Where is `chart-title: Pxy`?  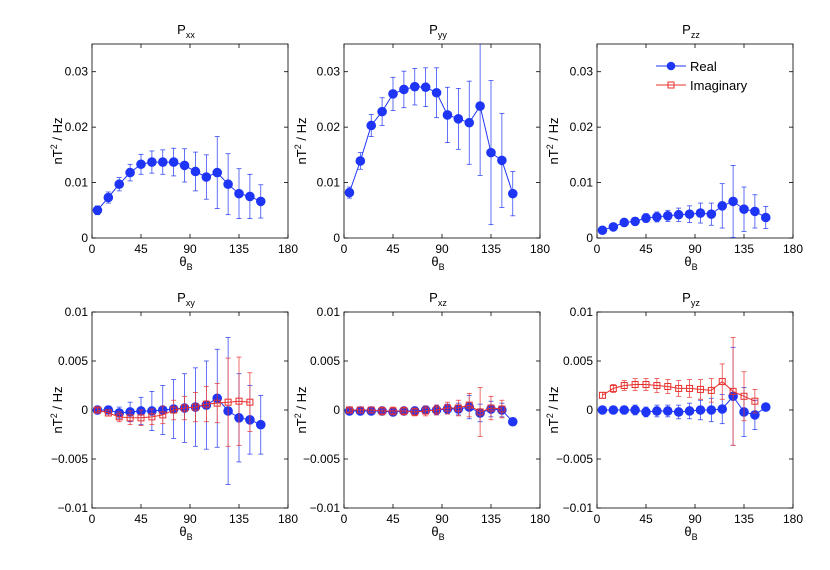
chart-title: Pxy is located at coordinates (186, 299).